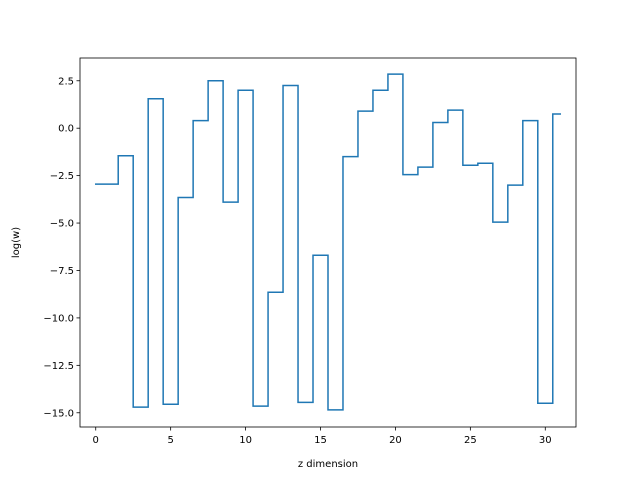 Image resolution: width=640 pixels, height=480 pixels. Describe the element at coordinates (61, 247) in the screenshot. I see `y-axis: 2.5 0.0 −2.5 −5.0 −7.5 −10.0 −12.5 −15.0` at that location.